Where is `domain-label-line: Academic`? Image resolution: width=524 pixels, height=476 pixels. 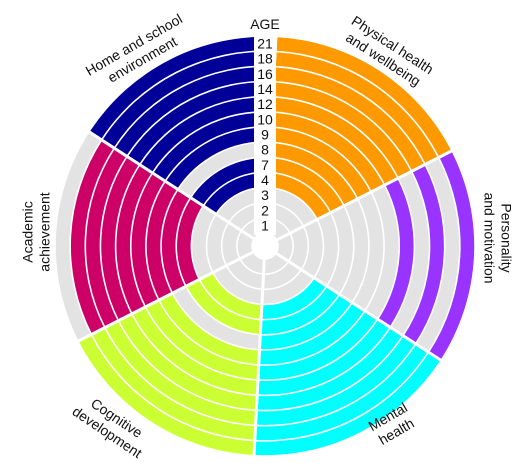 domain-label-line: Academic is located at coordinates (28, 231).